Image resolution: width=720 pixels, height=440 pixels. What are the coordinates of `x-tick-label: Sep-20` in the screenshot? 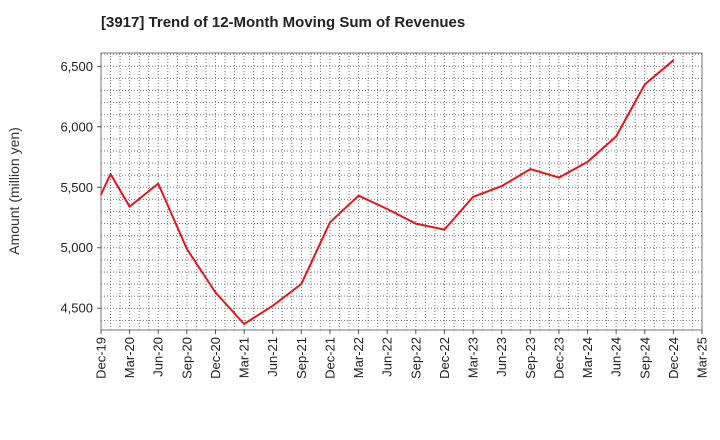 It's located at (186, 358).